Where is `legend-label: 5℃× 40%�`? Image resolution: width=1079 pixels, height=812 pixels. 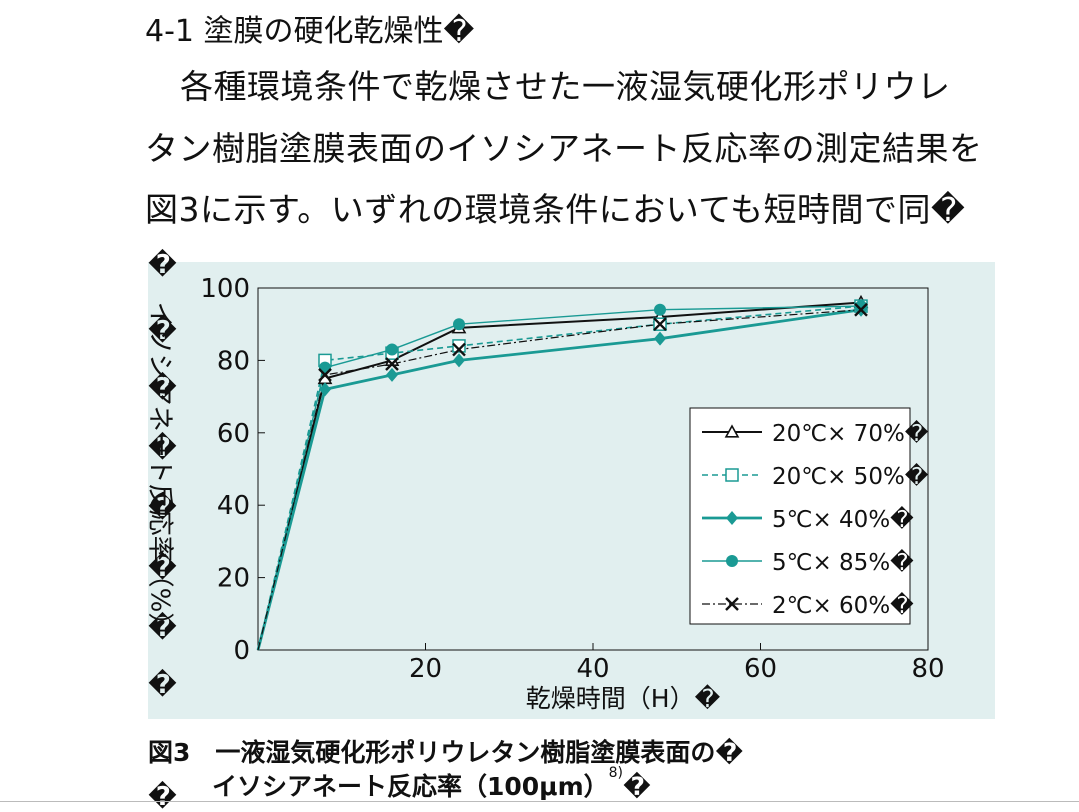
legend-label: 5℃× 40%� is located at coordinates (843, 519).